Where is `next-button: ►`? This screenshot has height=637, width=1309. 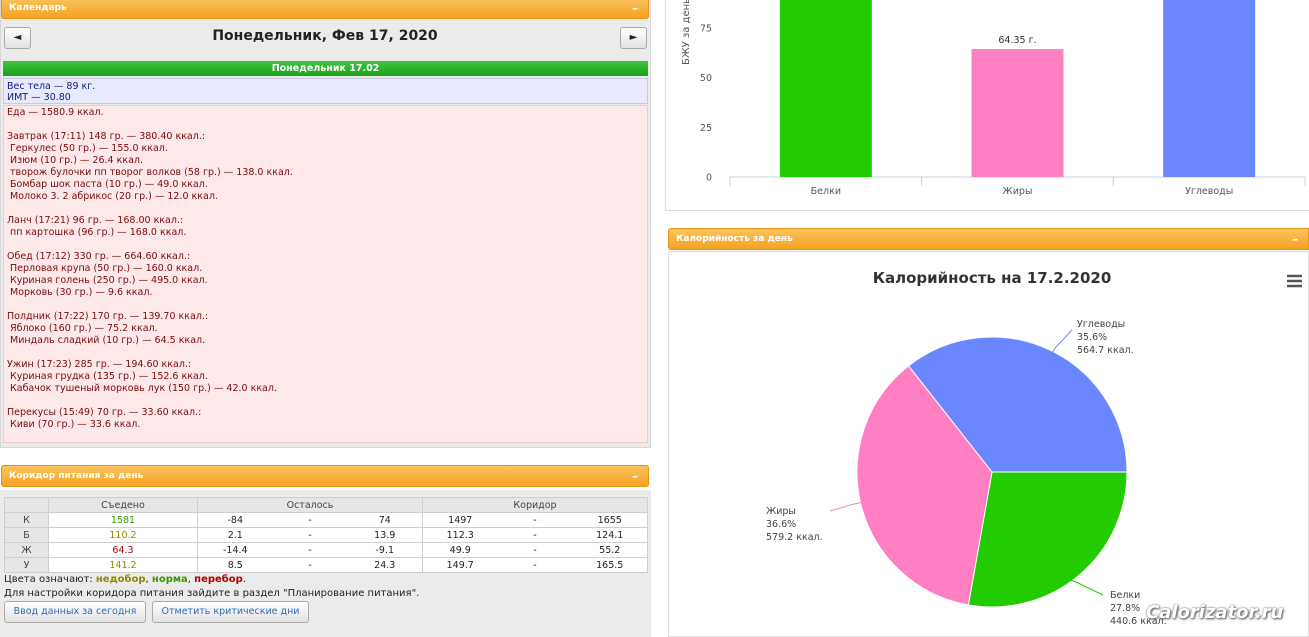
next-button: ► is located at coordinates (633, 38).